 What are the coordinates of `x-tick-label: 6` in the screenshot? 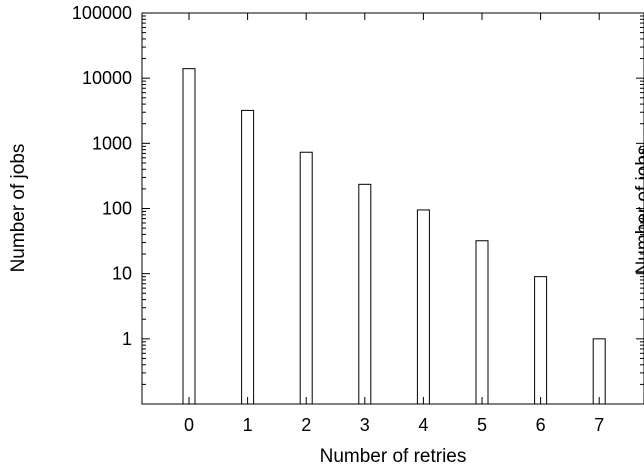 It's located at (541, 425).